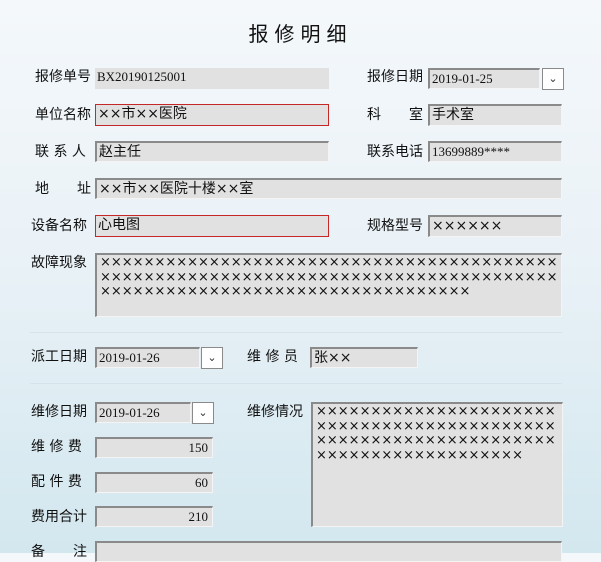 The height and width of the screenshot is (562, 601). Describe the element at coordinates (212, 151) in the screenshot. I see `contact-field: 赵主任` at that location.